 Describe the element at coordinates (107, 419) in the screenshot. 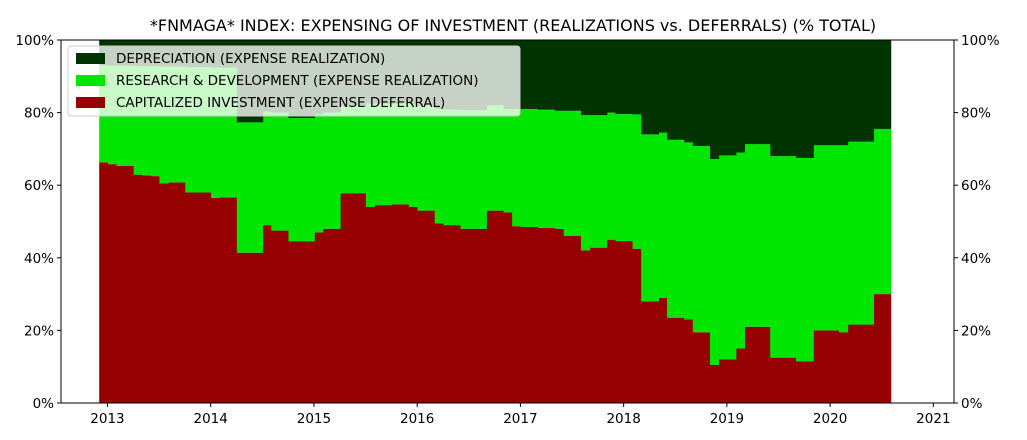

I see `x-tick-label: 2013` at that location.